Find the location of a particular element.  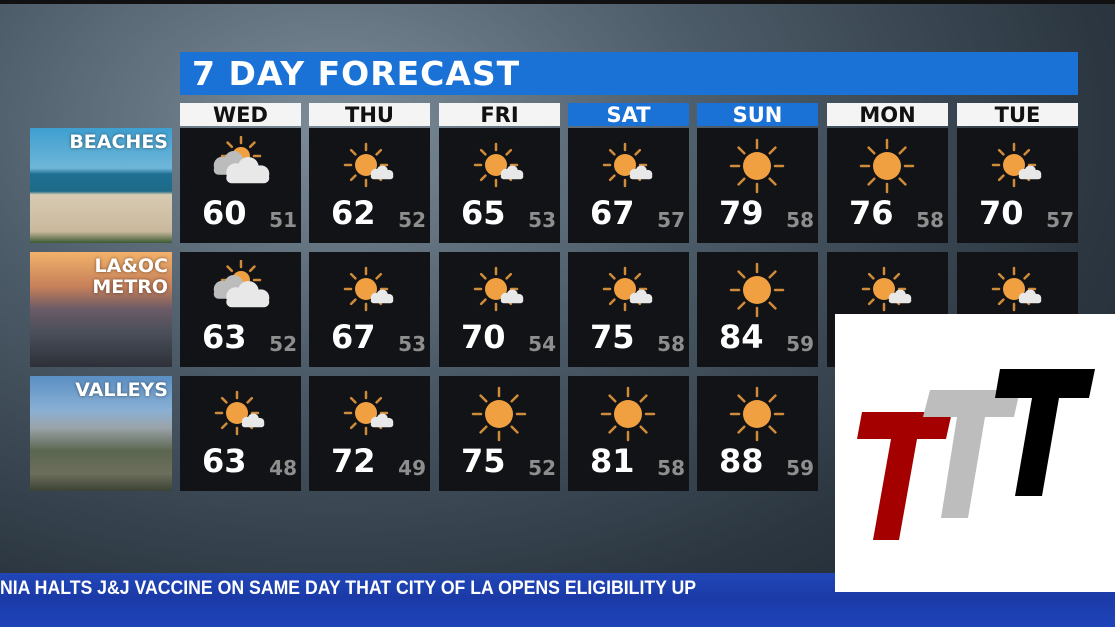

ttt-logo-icon is located at coordinates (976, 454).